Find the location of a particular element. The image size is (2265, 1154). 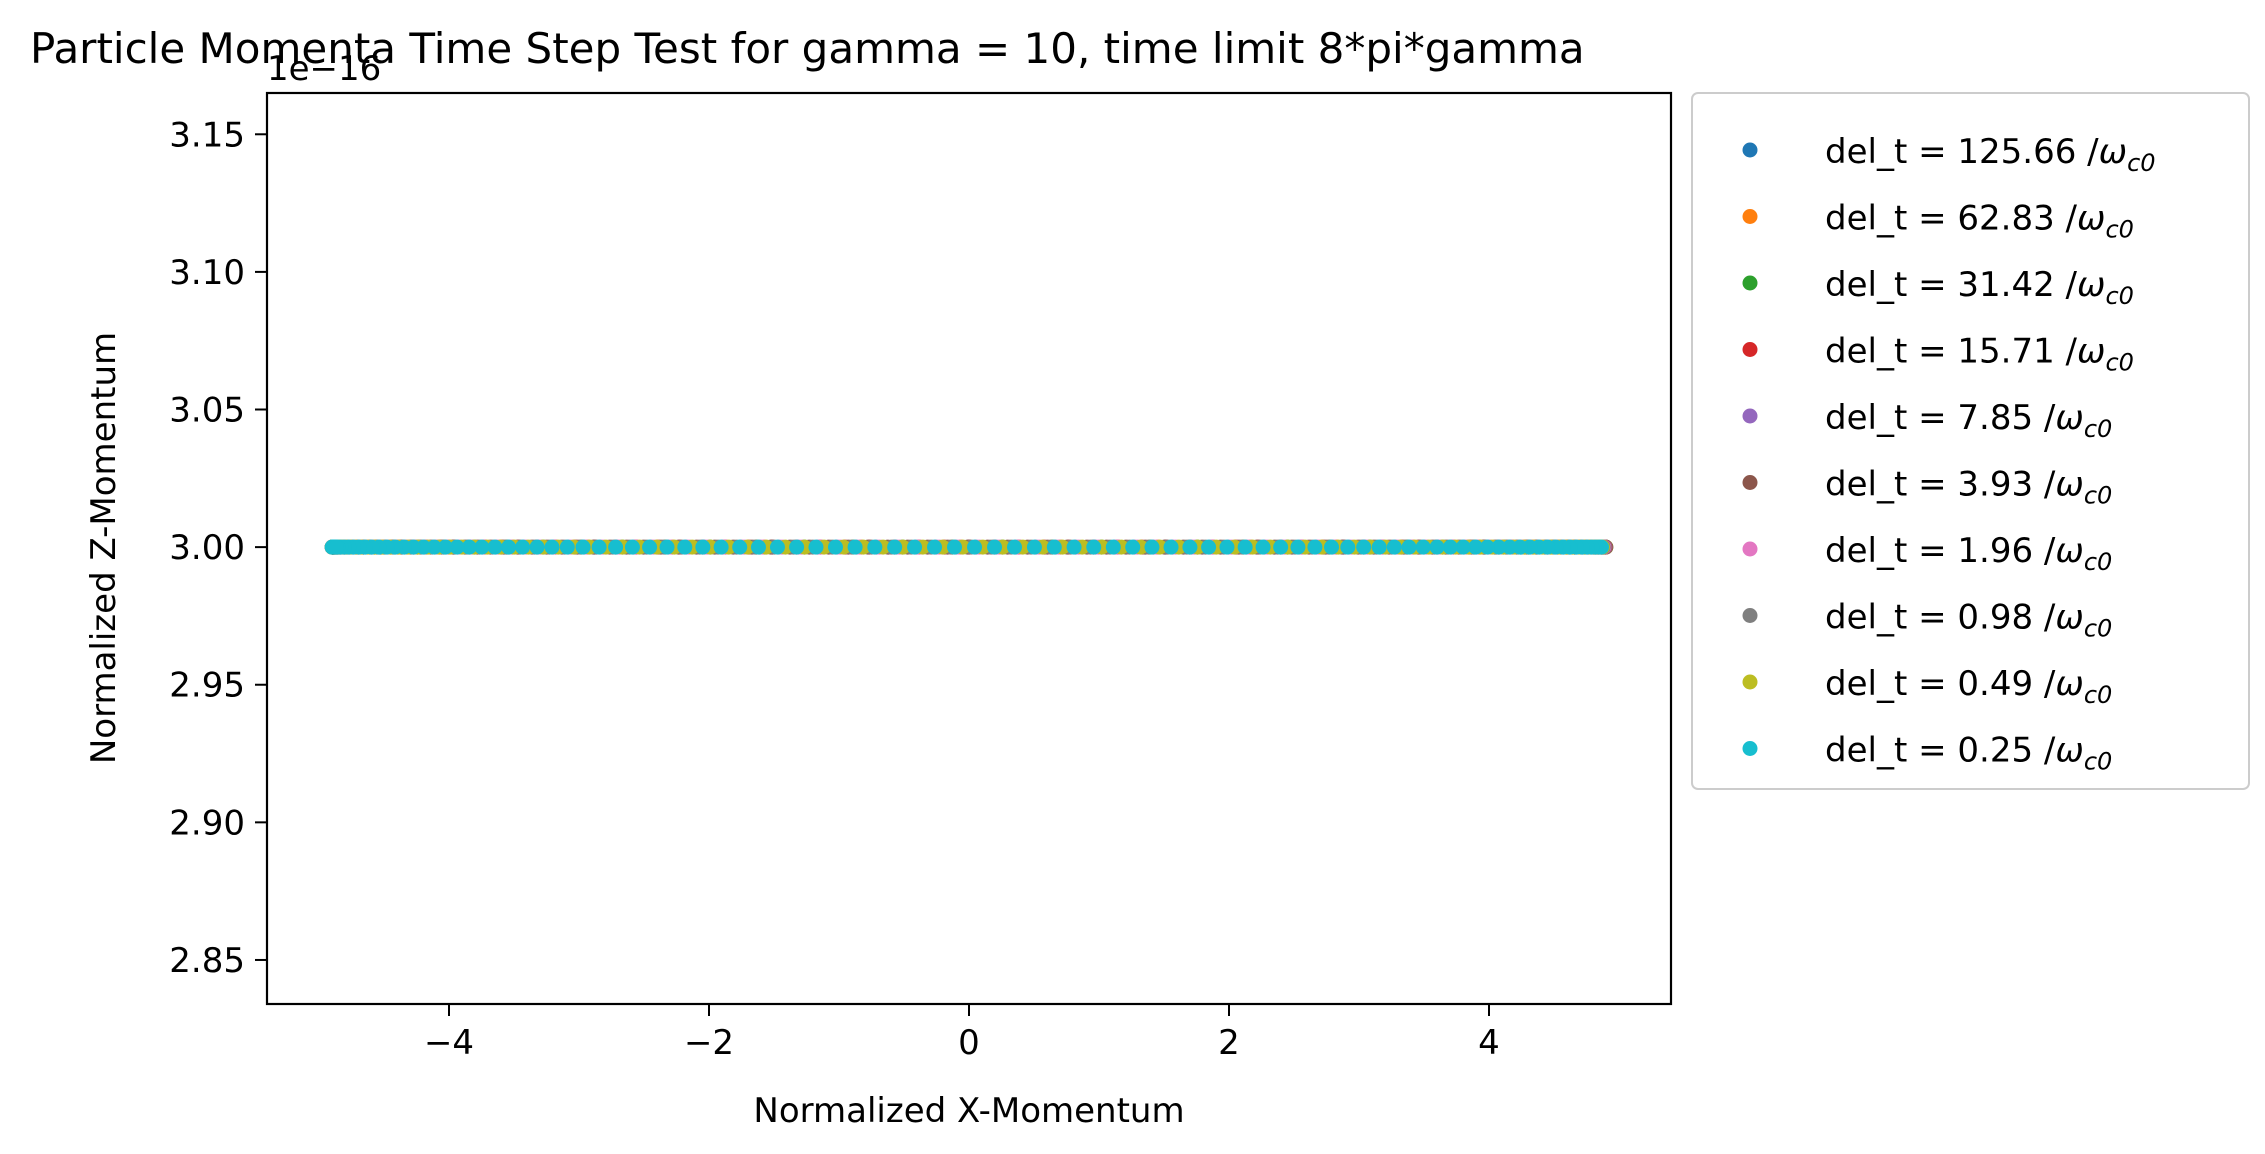

legend-label: del_t = 0.25 /ωc0 is located at coordinates (1968, 753).